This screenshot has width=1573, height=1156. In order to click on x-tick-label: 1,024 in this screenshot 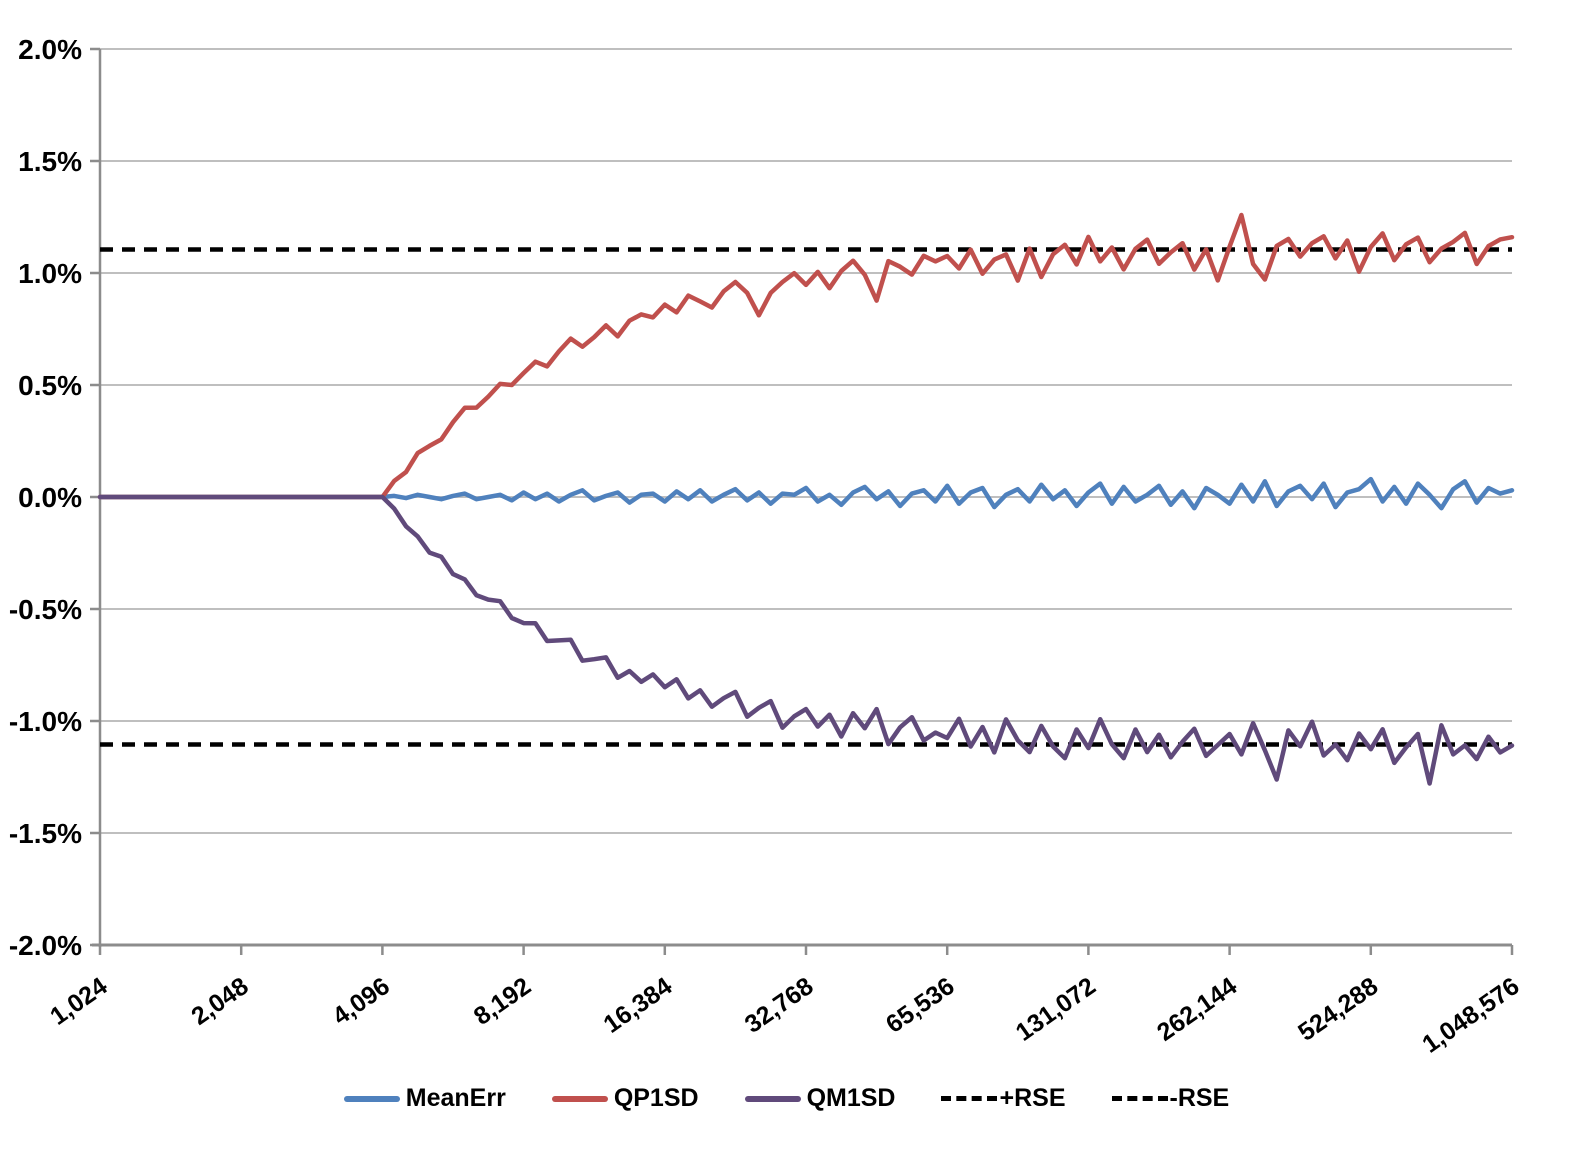, I will do `click(78, 1001)`.